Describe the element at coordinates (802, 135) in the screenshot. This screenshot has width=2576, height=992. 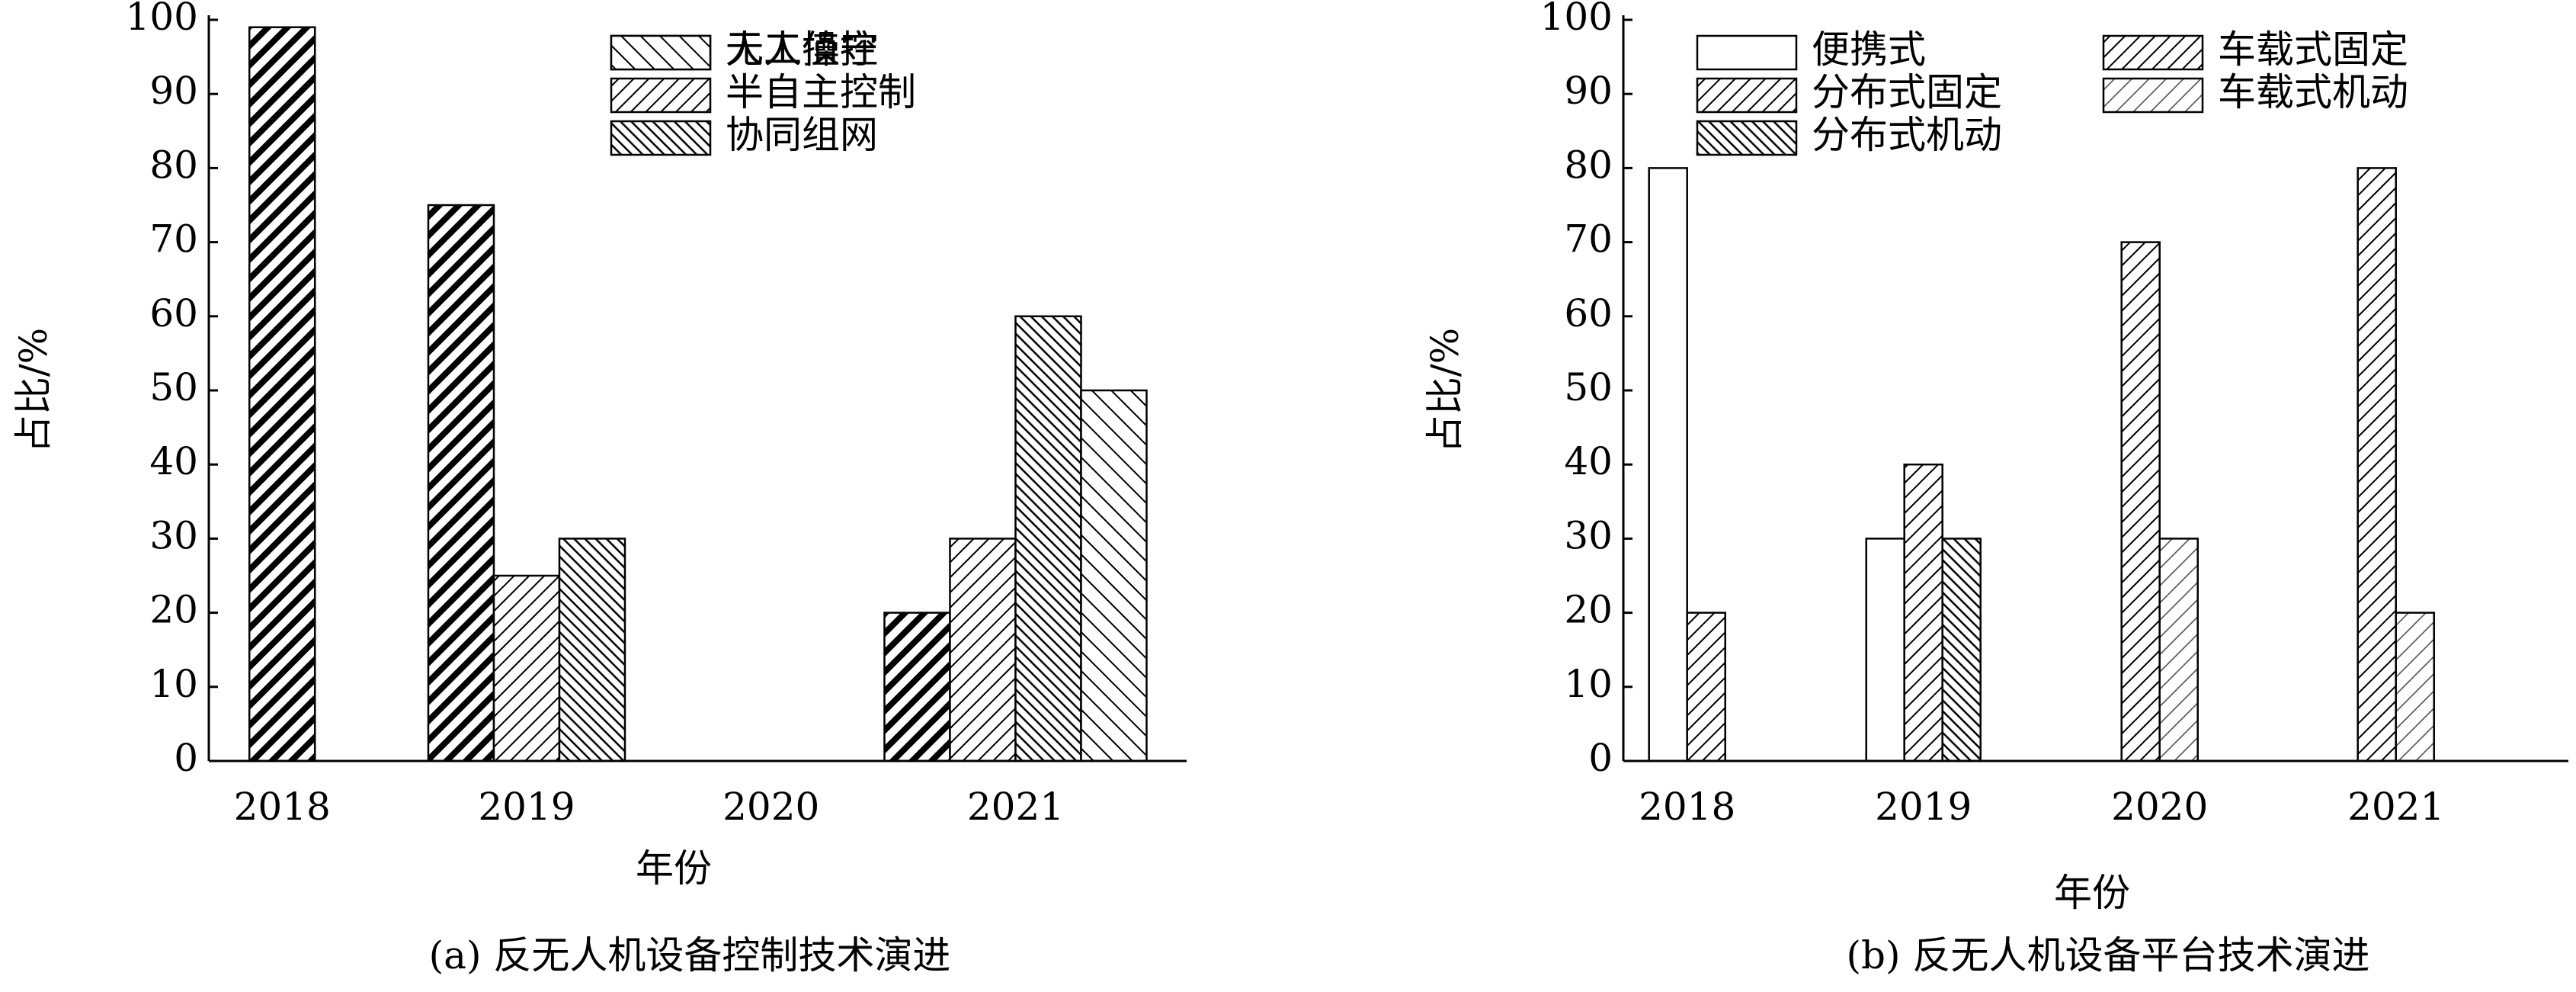
I see `legend-label: 协同组网` at that location.